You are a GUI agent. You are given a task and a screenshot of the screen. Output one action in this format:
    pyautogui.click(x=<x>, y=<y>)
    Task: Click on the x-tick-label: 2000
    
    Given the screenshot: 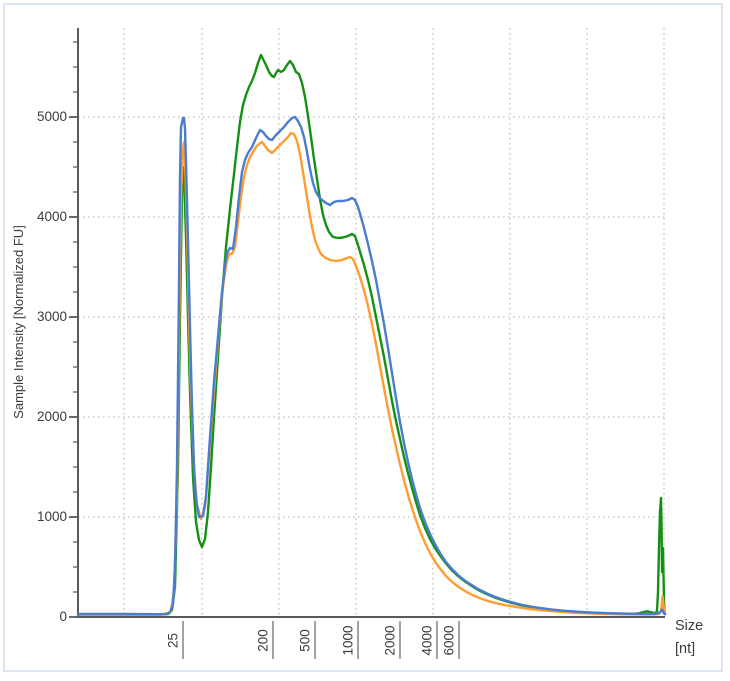 What is the action you would take?
    pyautogui.click(x=390, y=640)
    